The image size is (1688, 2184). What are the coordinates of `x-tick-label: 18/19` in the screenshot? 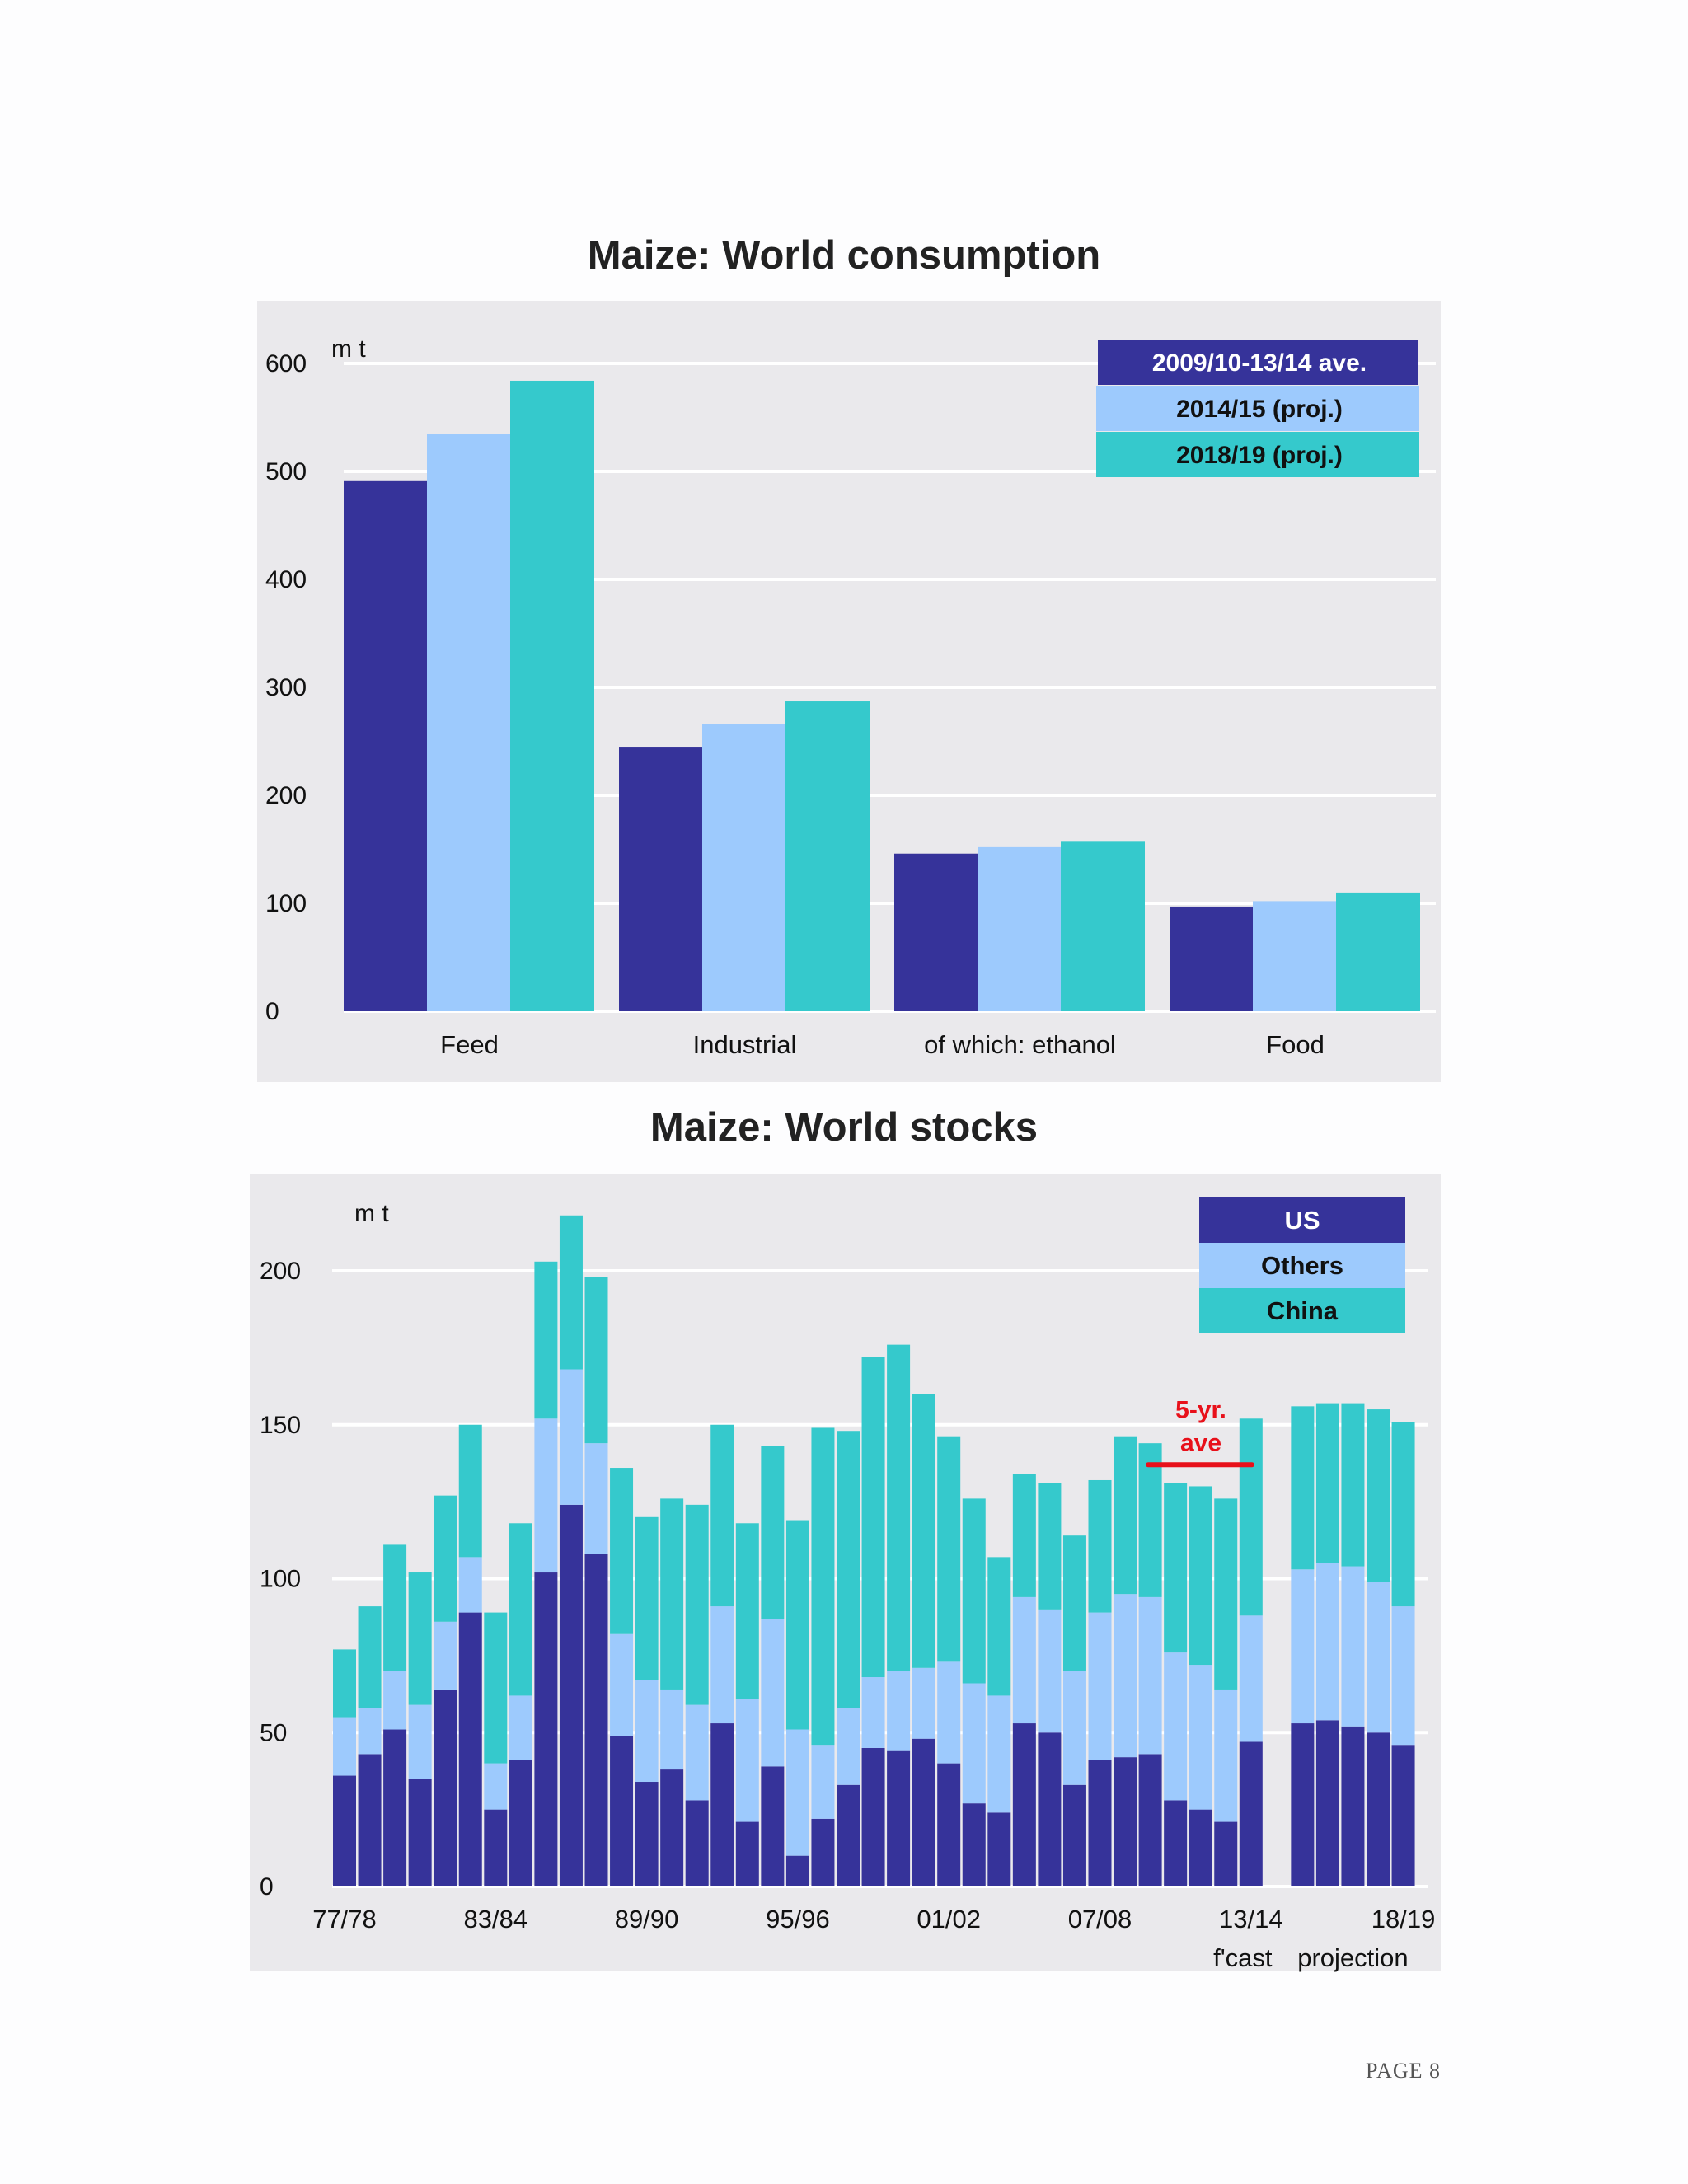 It's located at (1404, 1919).